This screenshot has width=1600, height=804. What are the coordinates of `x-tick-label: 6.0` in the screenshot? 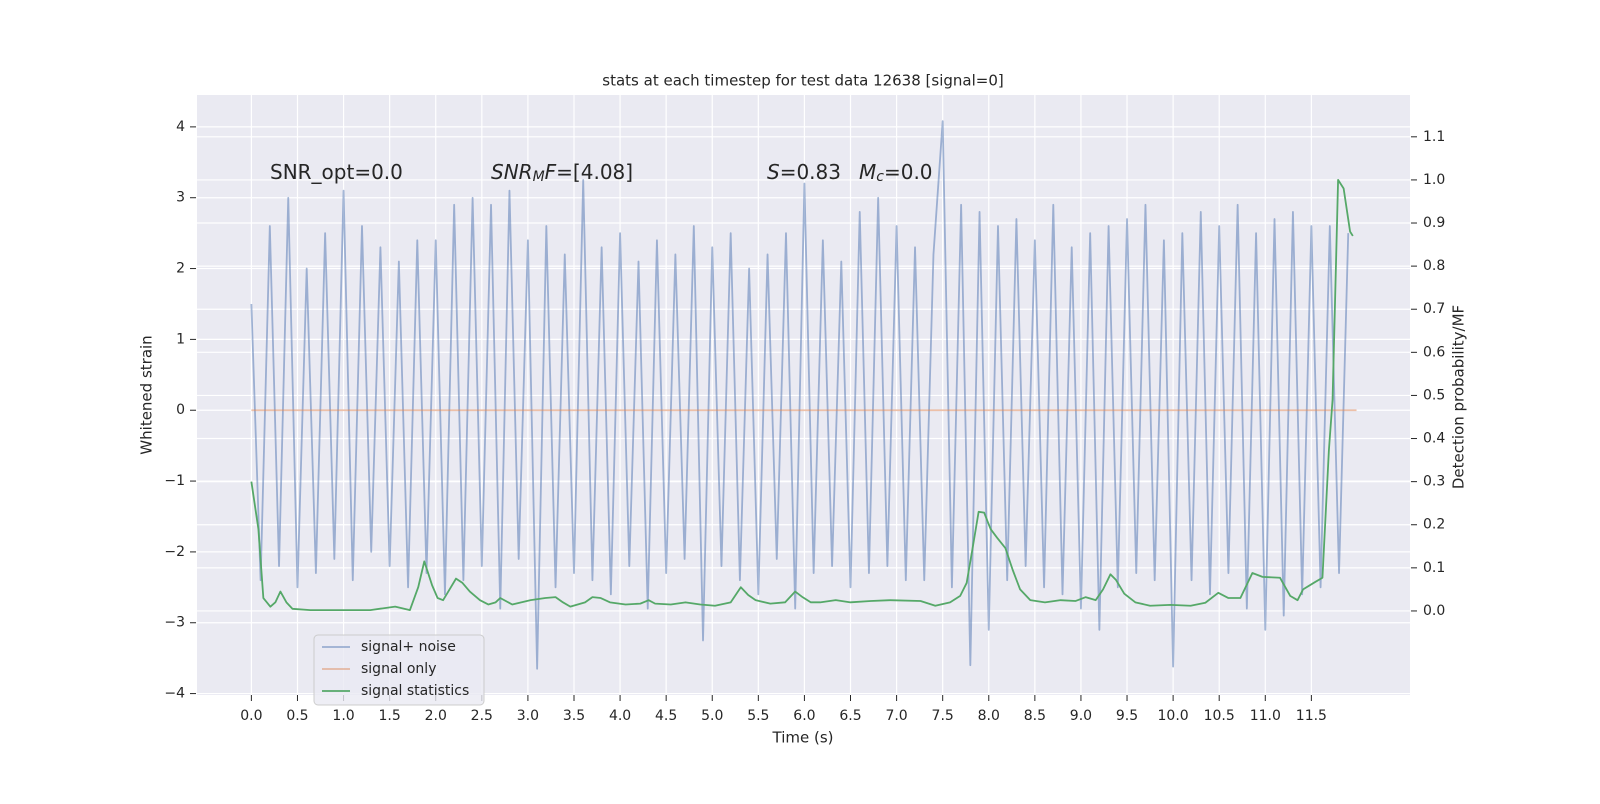 It's located at (804, 716).